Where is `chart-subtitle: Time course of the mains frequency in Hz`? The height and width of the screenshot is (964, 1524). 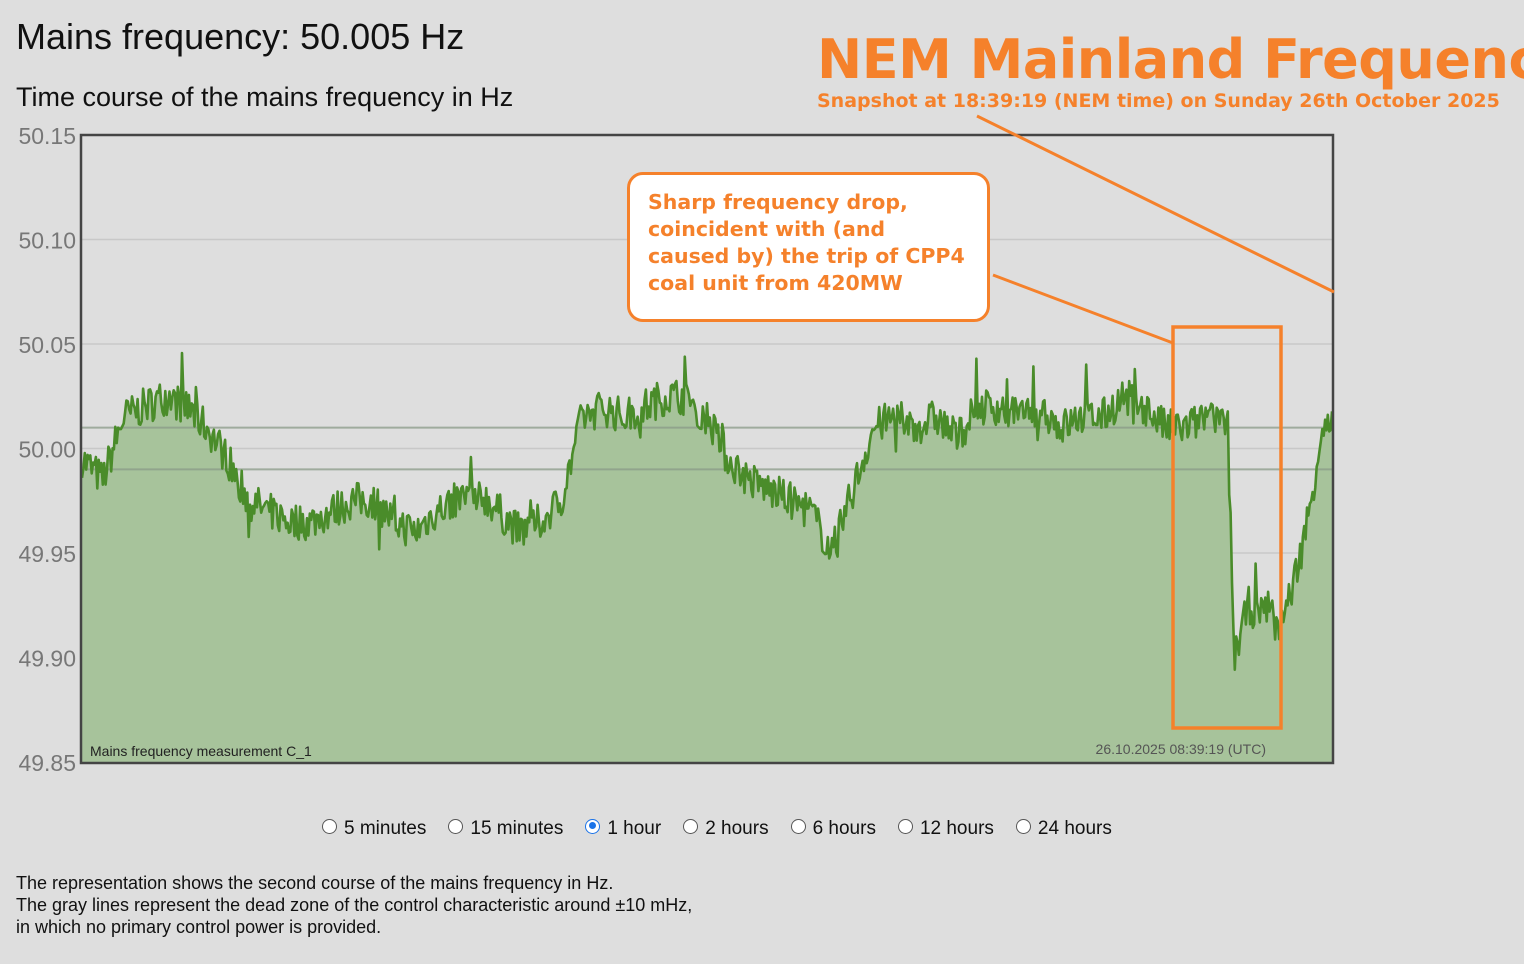
chart-subtitle: Time course of the mains frequency in Hz is located at coordinates (265, 97).